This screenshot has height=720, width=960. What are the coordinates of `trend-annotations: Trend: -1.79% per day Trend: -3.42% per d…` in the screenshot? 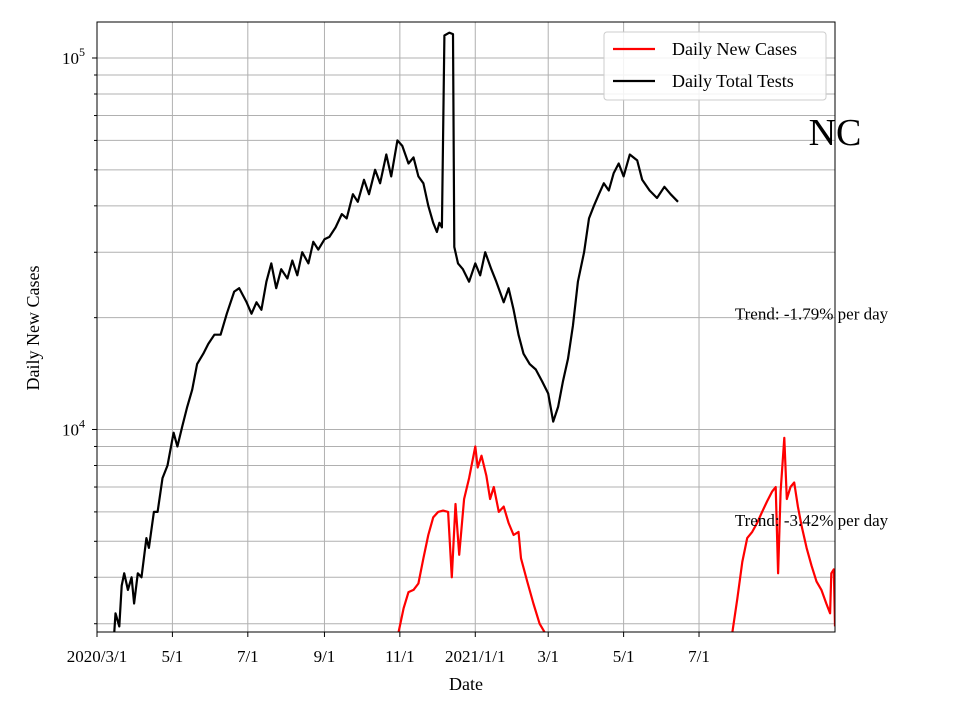 It's located at (812, 417).